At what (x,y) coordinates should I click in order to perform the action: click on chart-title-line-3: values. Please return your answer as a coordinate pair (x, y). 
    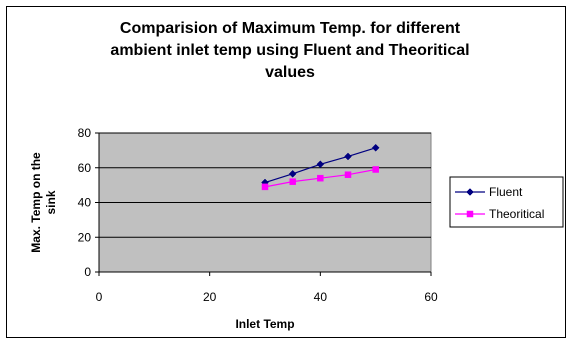
    Looking at the image, I should click on (290, 72).